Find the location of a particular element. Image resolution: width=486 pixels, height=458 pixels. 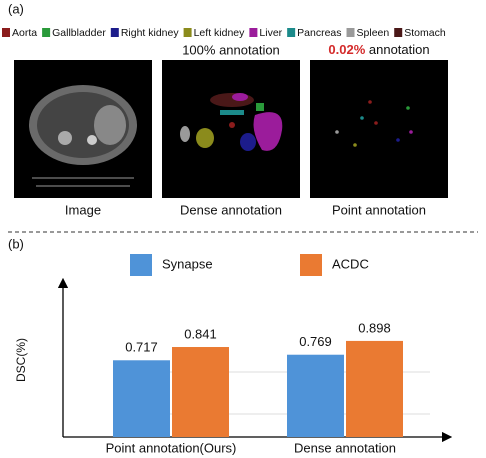

ct-liver is located at coordinates (110, 125).